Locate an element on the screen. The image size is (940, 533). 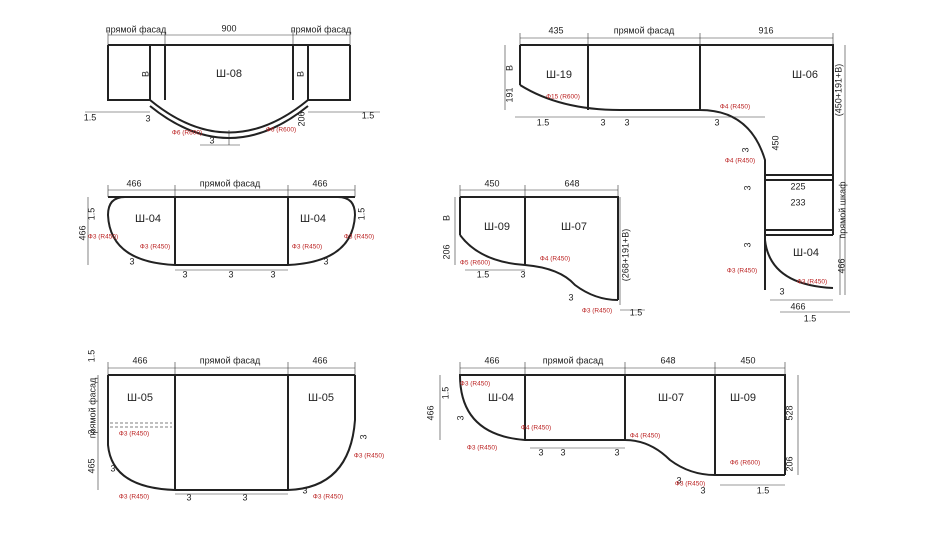
drawing-1-shape is located at coordinates (232, 88).